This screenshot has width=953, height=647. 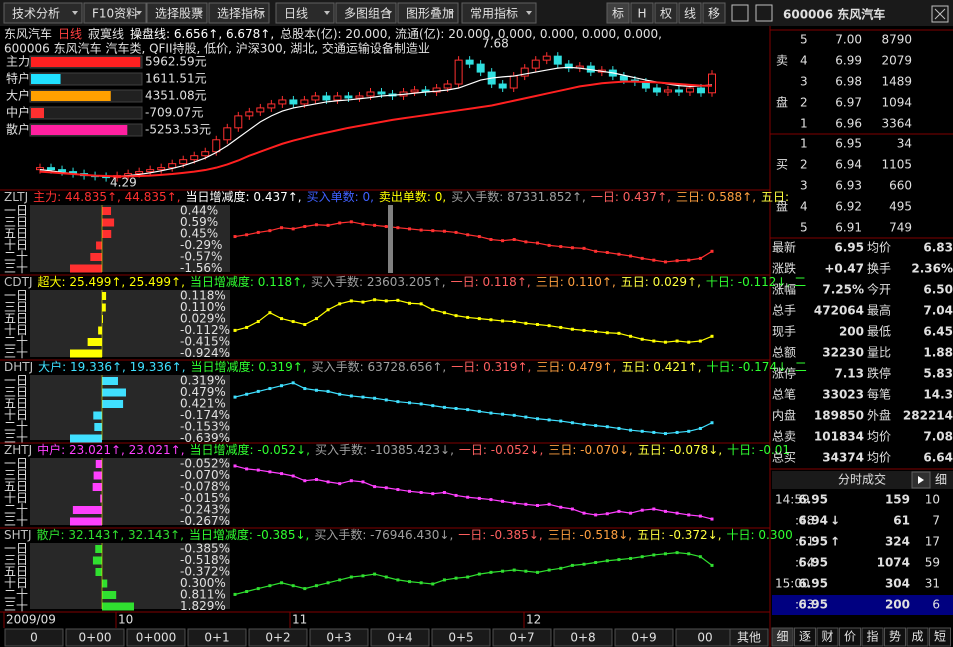 I want to click on row-value: -0.153%, so click(x=205, y=427).